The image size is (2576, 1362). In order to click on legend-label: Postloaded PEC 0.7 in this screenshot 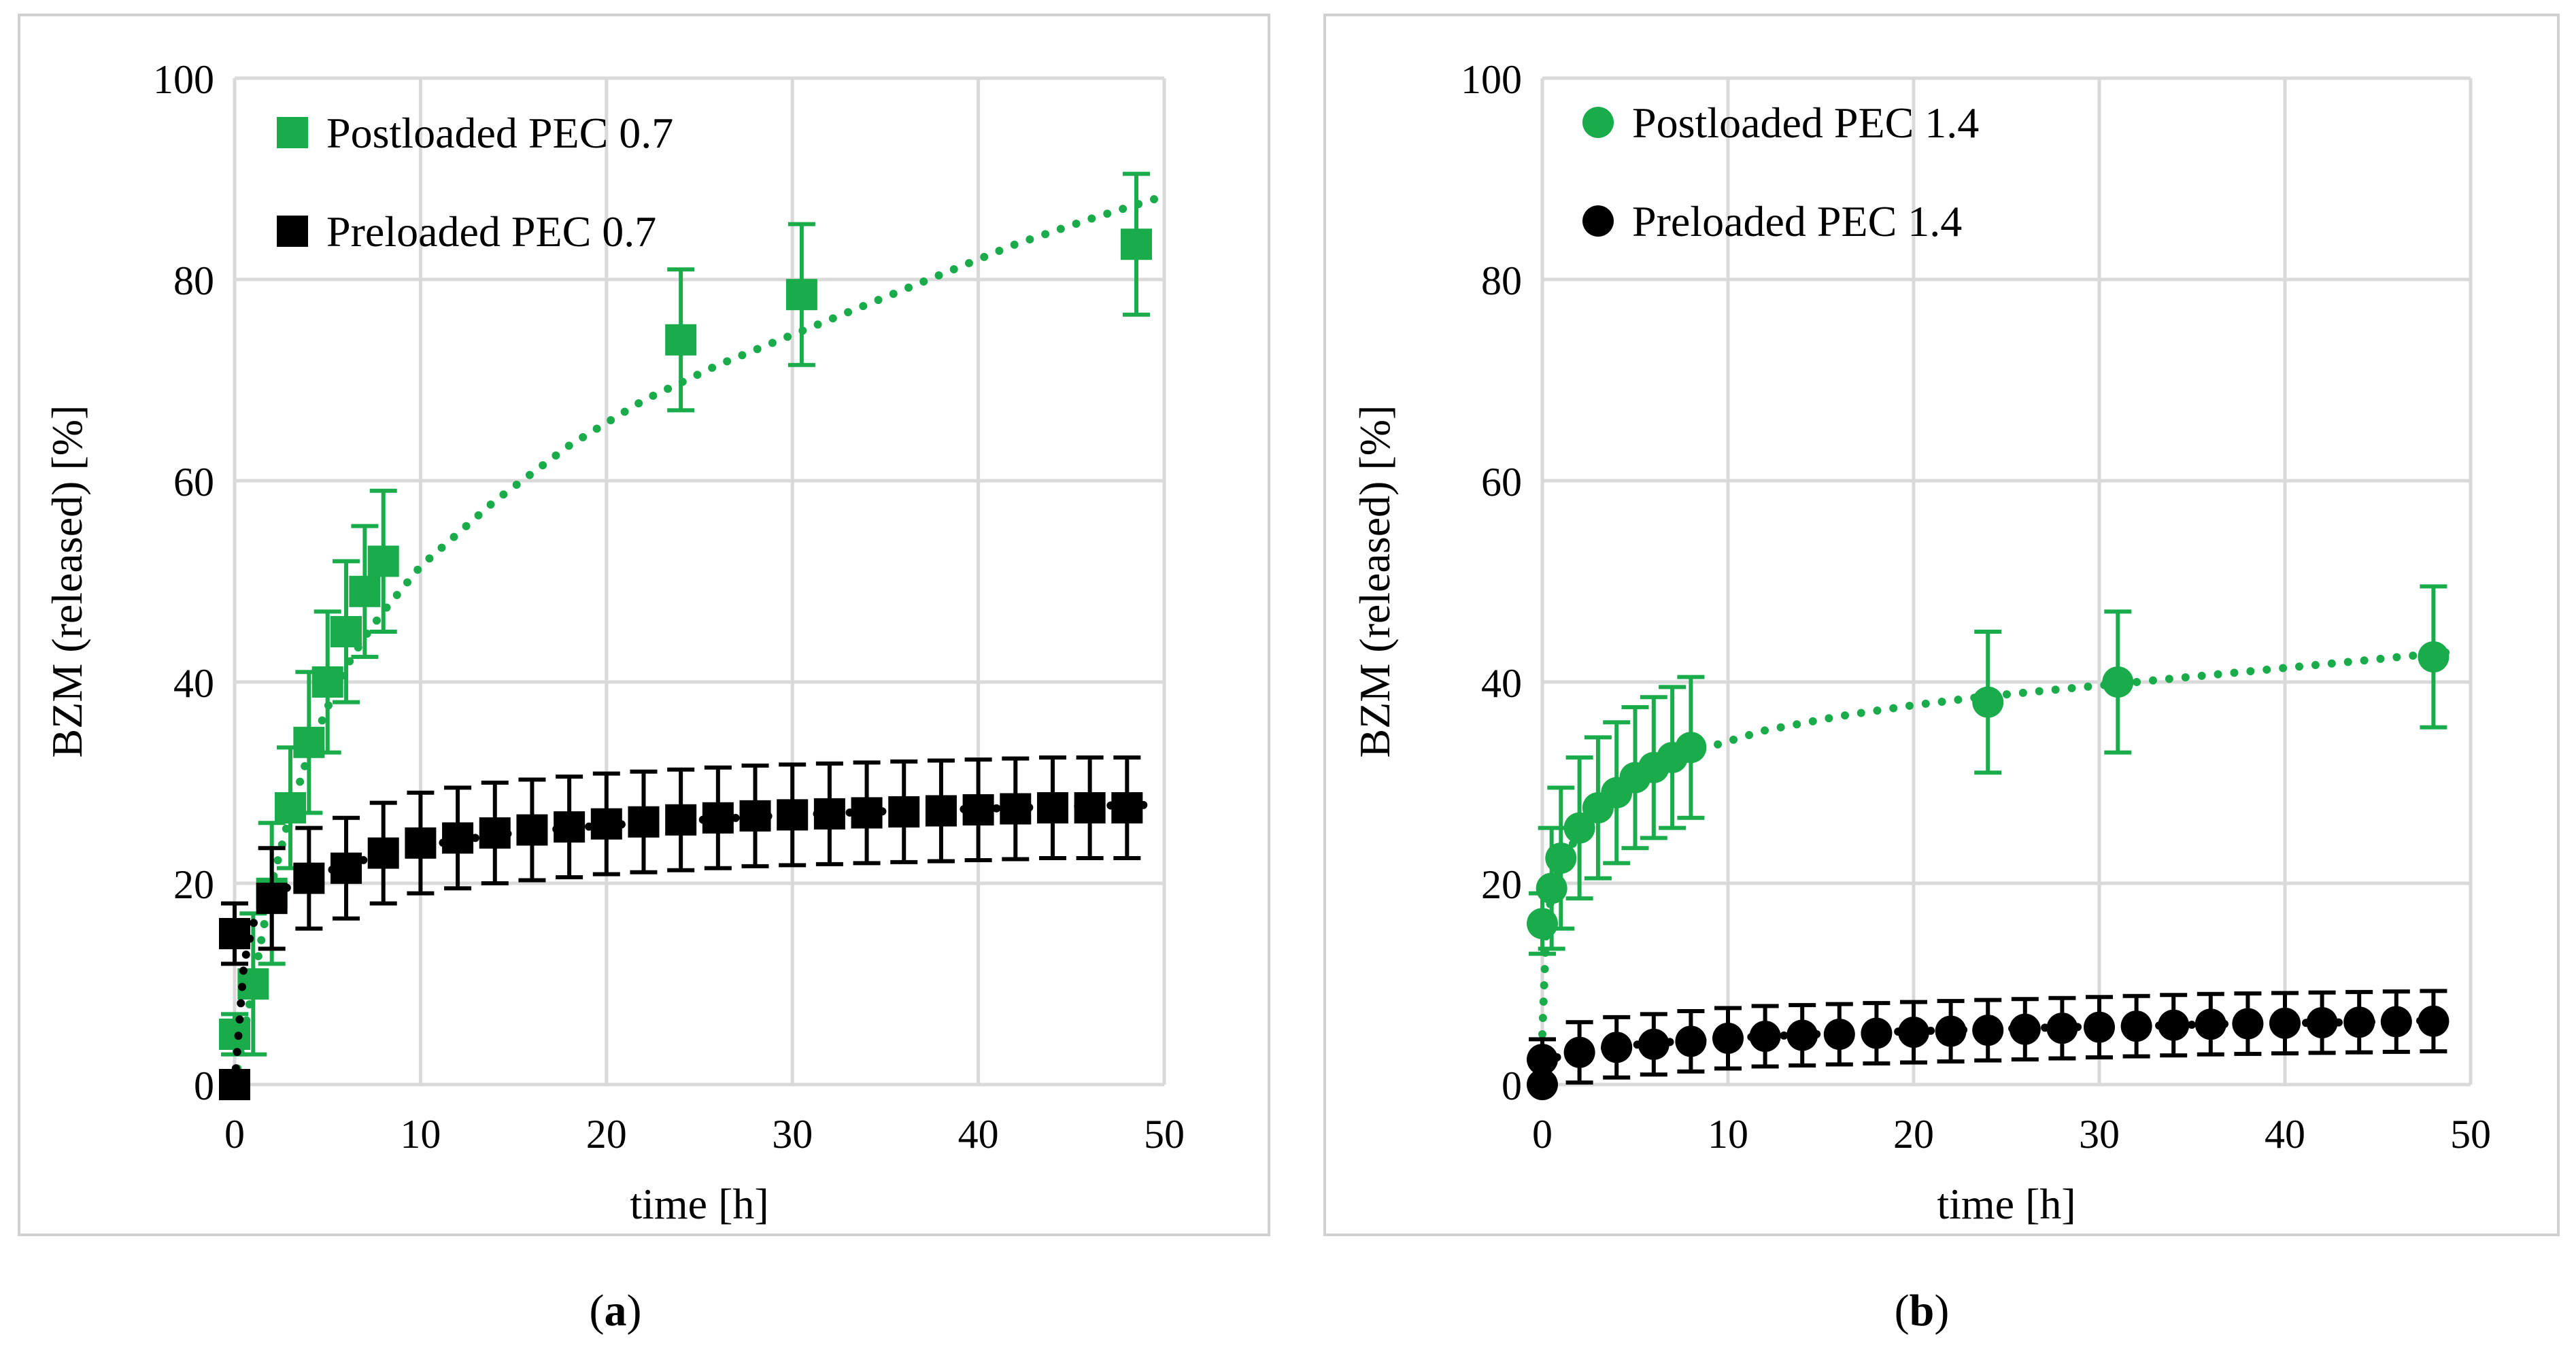, I will do `click(499, 133)`.